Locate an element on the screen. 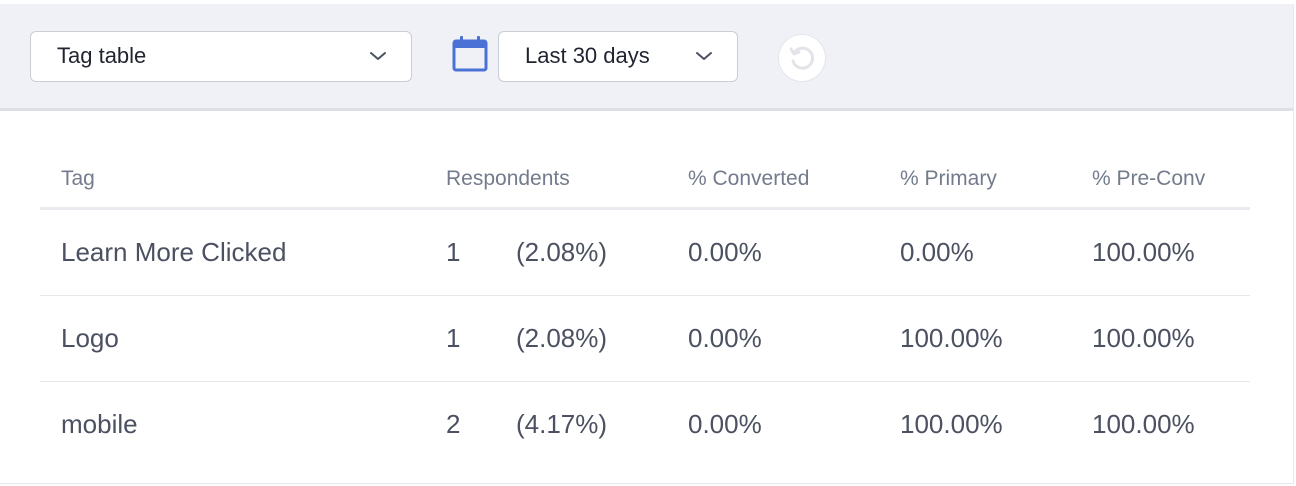 Image resolution: width=1296 pixels, height=486 pixels. column-header-tag: Tag is located at coordinates (243, 180).